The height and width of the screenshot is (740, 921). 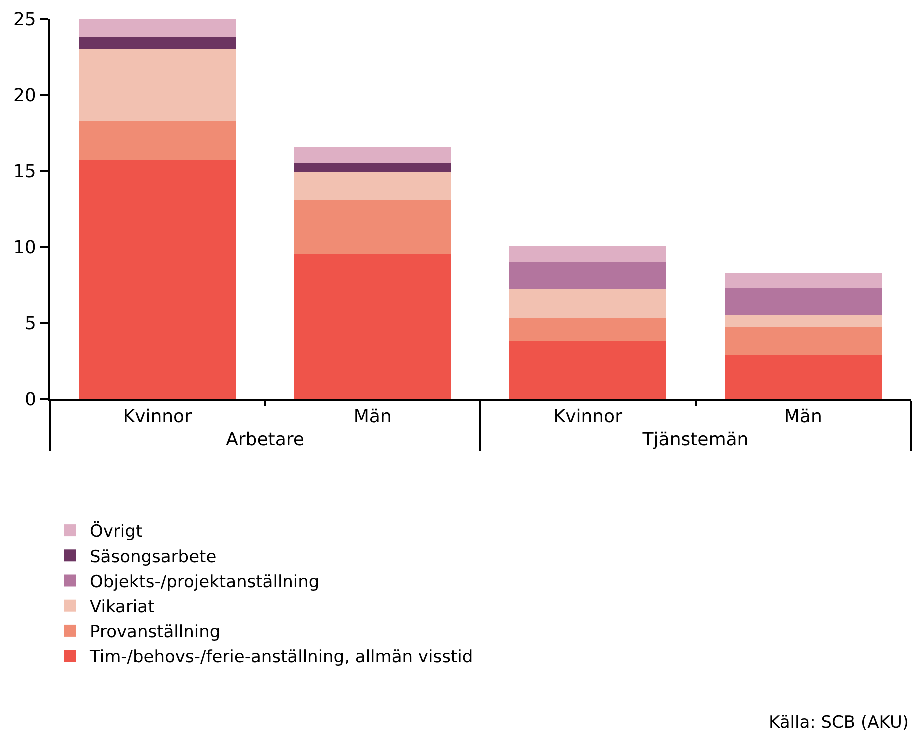 What do you see at coordinates (281, 658) in the screenshot?
I see `legend-label: Tim-/behovs-/ferie-anställning, allmän visstid` at bounding box center [281, 658].